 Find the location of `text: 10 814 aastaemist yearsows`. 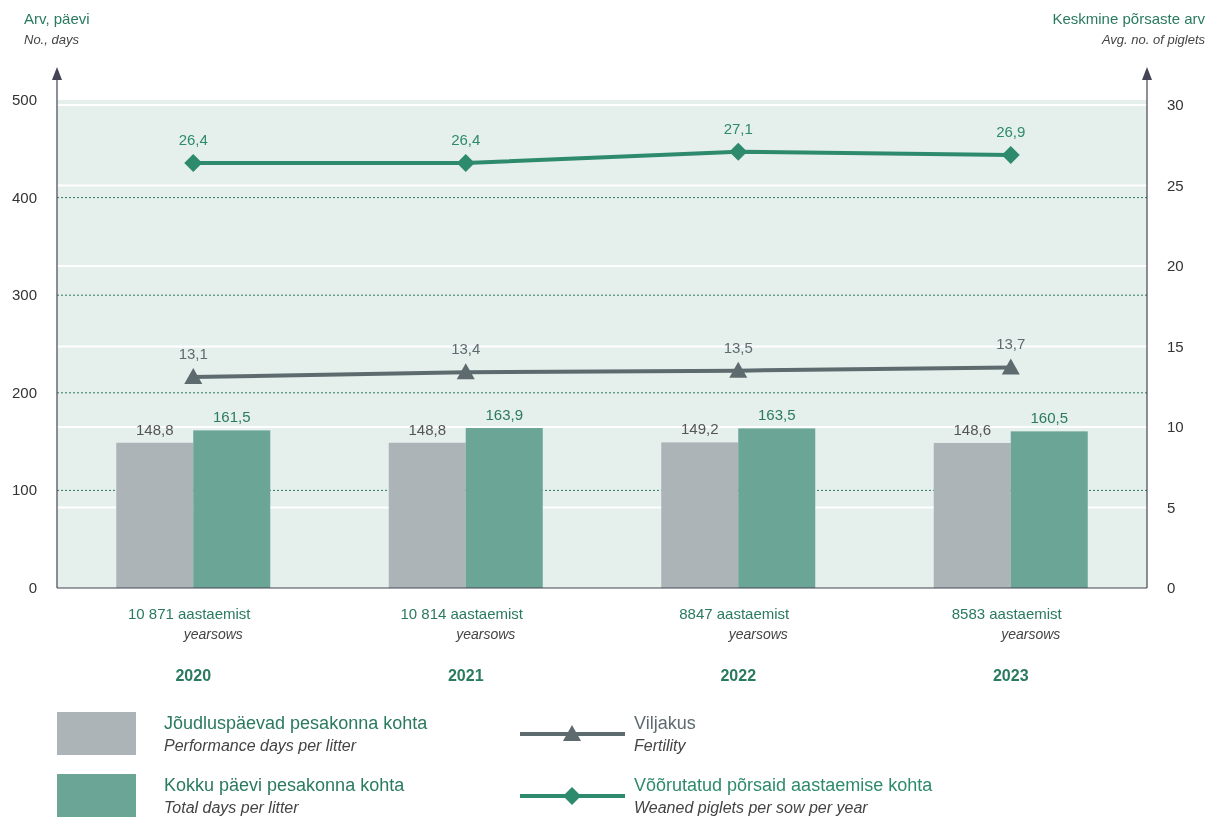

text: 10 814 aastaemist yearsows is located at coordinates (462, 623).